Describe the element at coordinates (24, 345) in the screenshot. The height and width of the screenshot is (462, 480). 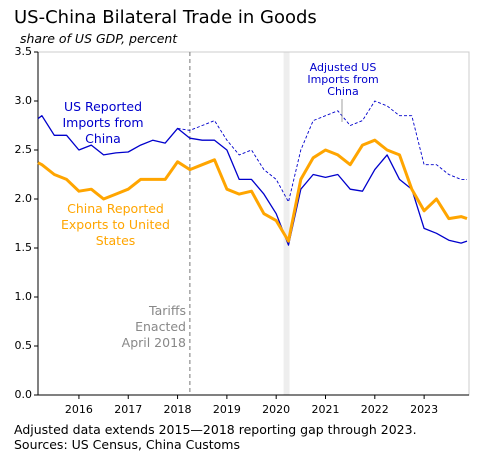
I see `y-tick-label: 0.5` at that location.